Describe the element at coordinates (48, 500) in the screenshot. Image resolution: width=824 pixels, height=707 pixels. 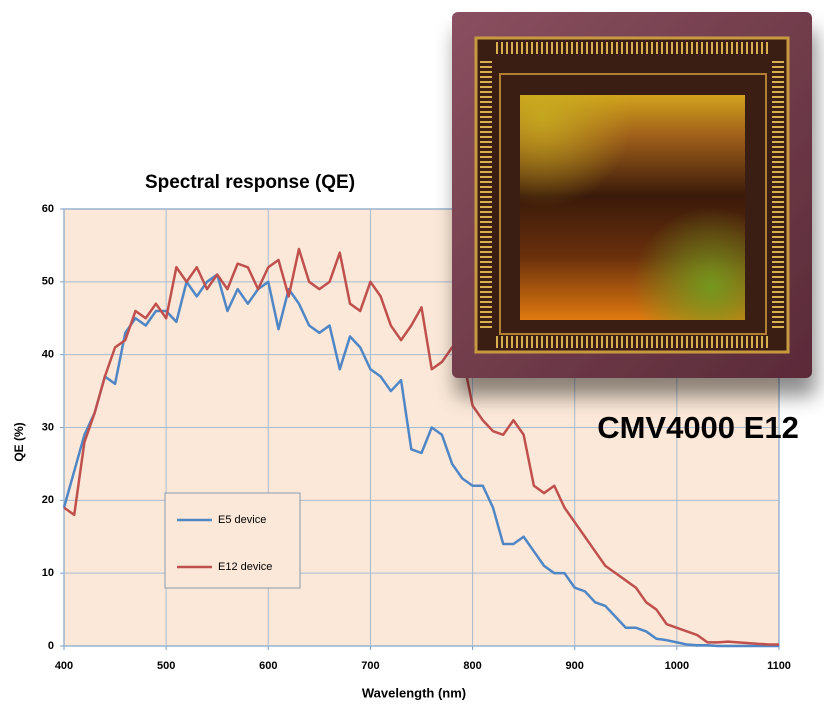
I see `y-tick-label: 20` at that location.